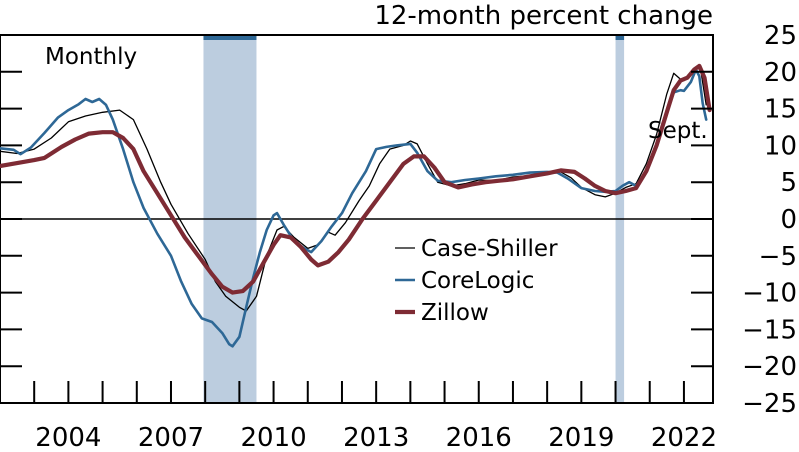  Describe the element at coordinates (780, 146) in the screenshot. I see `y-tick-label-3: 10` at that location.